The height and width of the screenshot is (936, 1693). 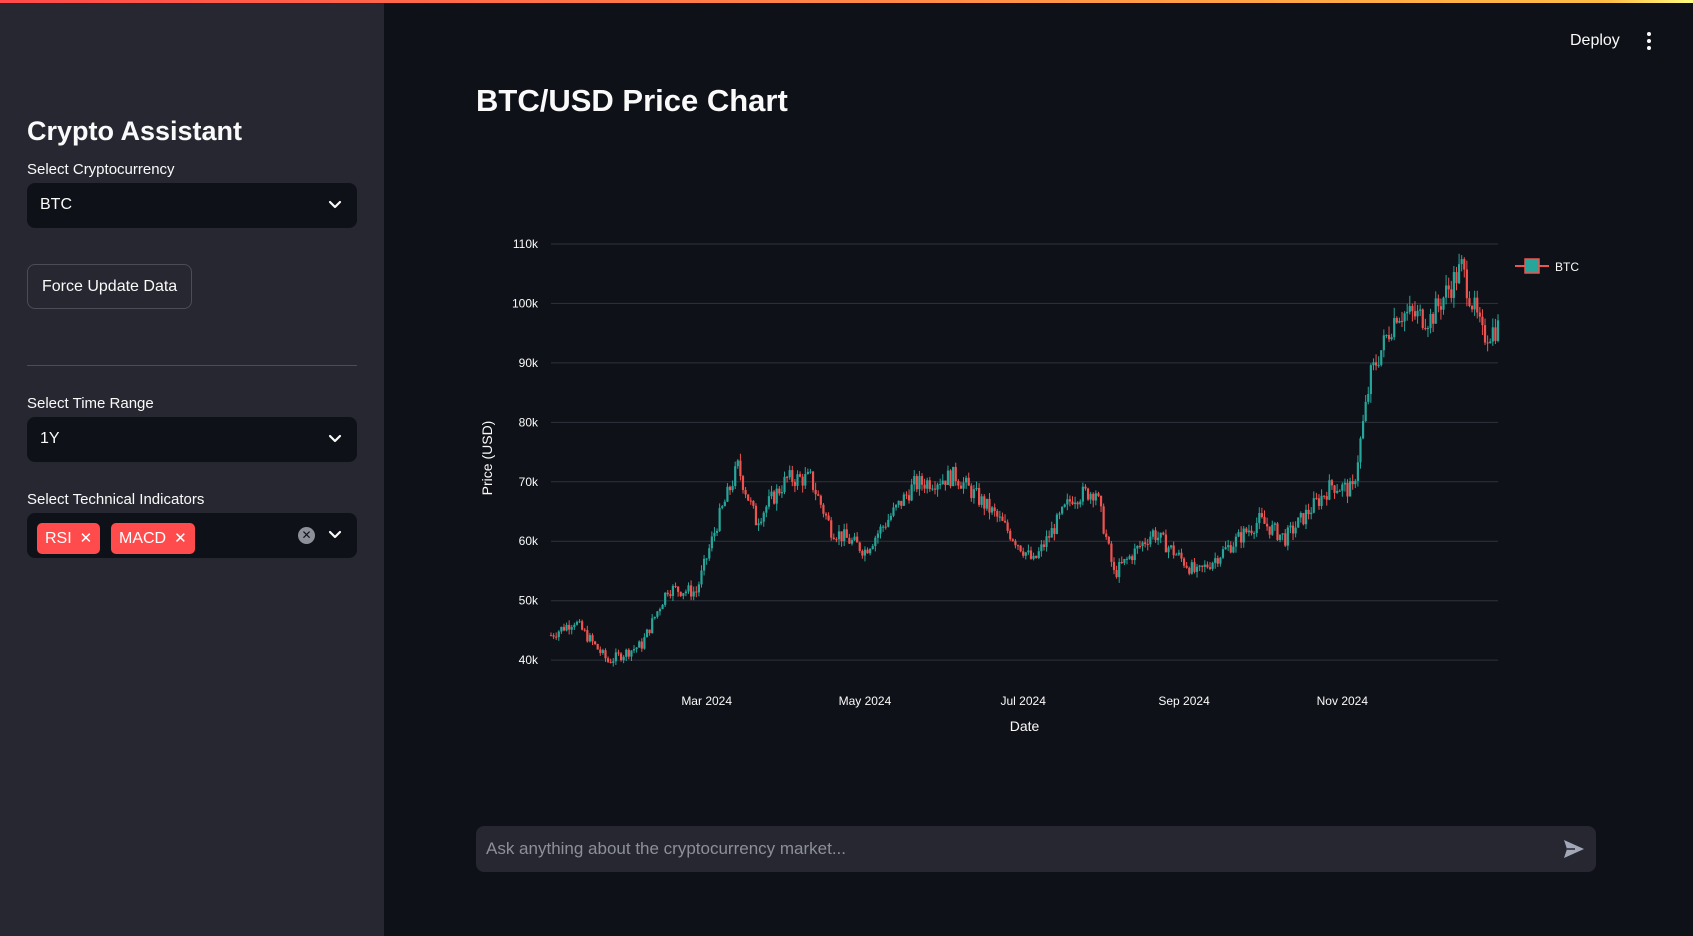 What do you see at coordinates (192, 205) in the screenshot?
I see `crypto-select: BTC` at bounding box center [192, 205].